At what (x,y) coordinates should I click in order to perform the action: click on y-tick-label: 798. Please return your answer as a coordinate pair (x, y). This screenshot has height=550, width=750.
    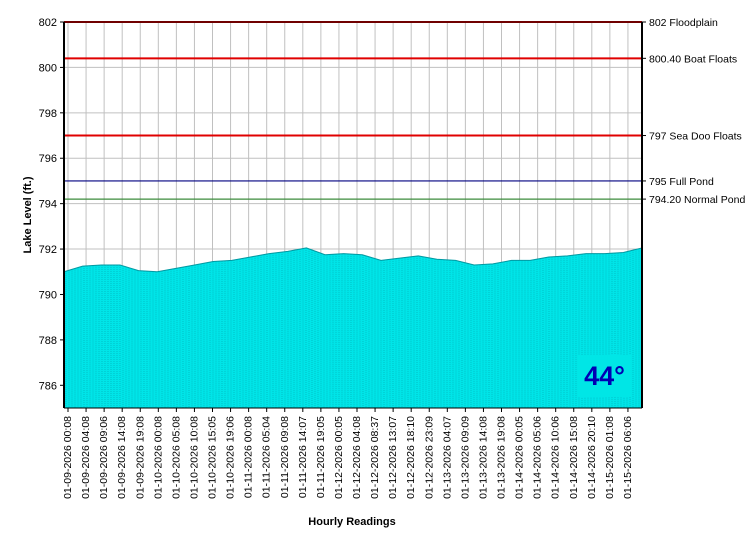
    Looking at the image, I should click on (48, 114).